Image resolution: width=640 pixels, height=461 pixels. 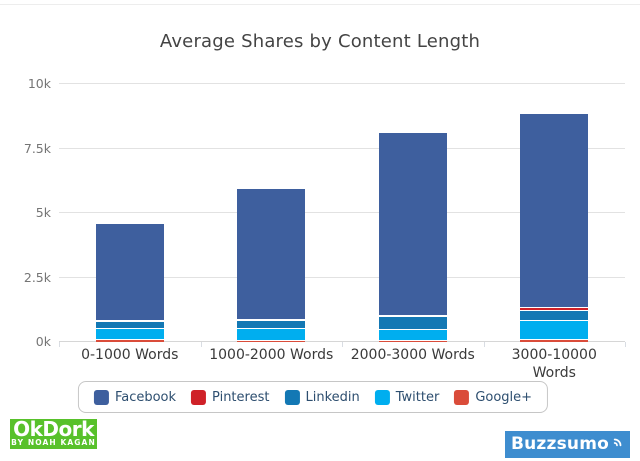 I want to click on legend-label: Pinterest, so click(x=241, y=397).